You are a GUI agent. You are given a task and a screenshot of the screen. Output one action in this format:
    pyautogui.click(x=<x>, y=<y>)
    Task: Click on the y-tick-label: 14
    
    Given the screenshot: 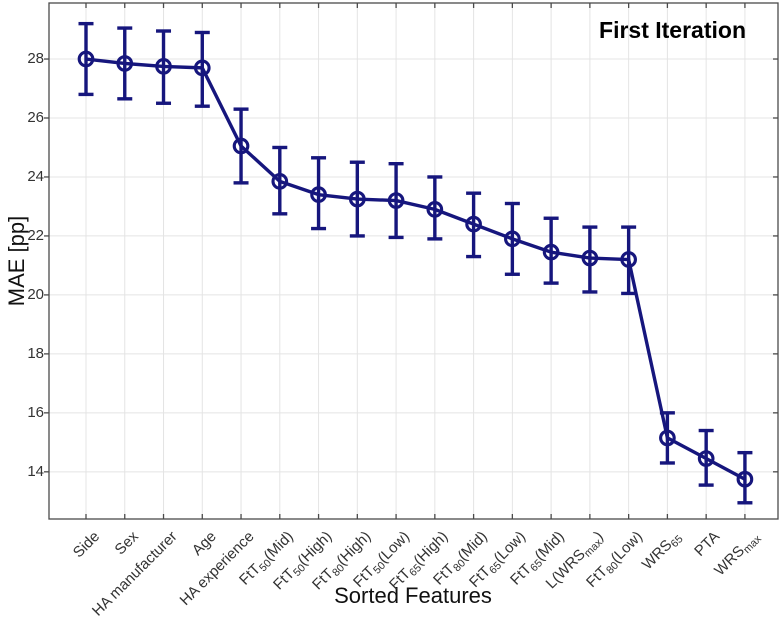 What is the action you would take?
    pyautogui.click(x=35, y=471)
    